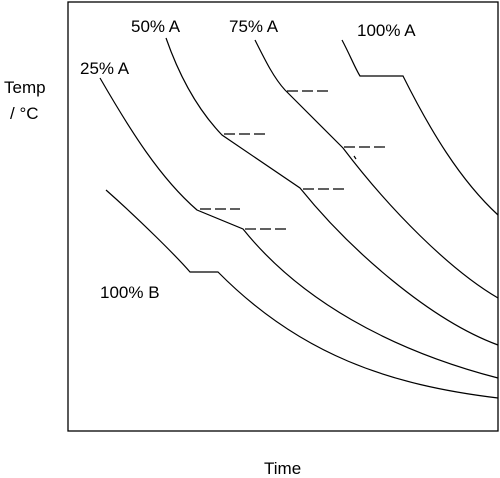 The image size is (500, 478). I want to click on y-axis-label-line1: Temp, so click(25, 87).